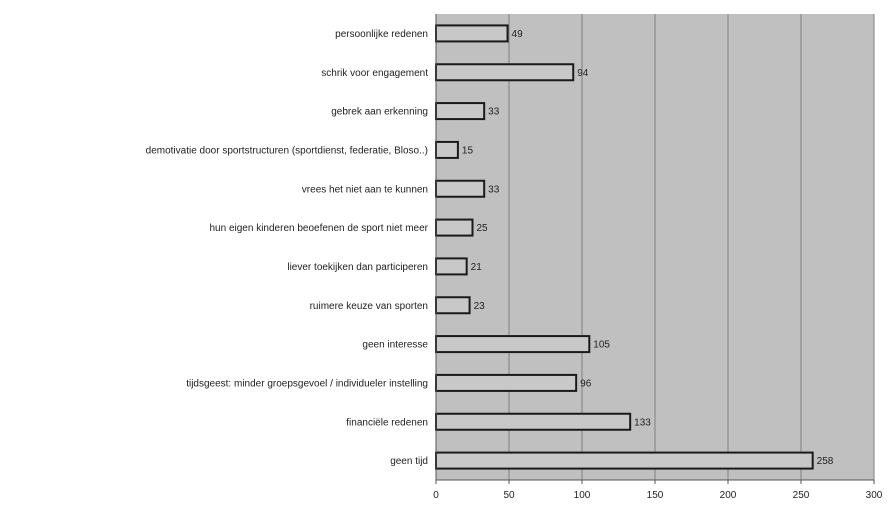  What do you see at coordinates (483, 228) in the screenshot?
I see `data-label: 25` at bounding box center [483, 228].